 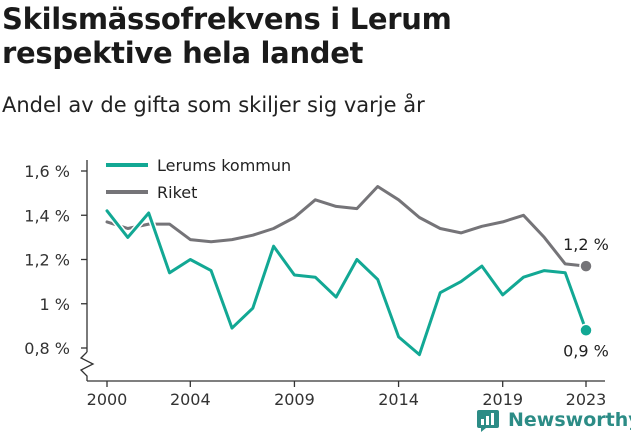 What do you see at coordinates (586, 244) in the screenshot?
I see `series-end-label: 1,2 %` at bounding box center [586, 244].